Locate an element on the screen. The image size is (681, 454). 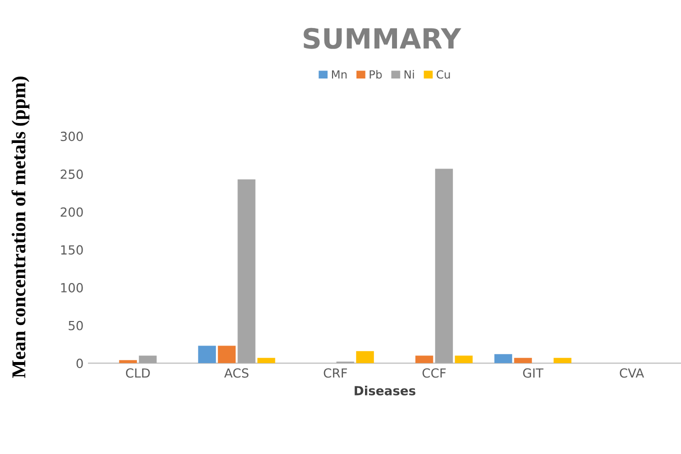
x-tick-label: CLD is located at coordinates (138, 373).